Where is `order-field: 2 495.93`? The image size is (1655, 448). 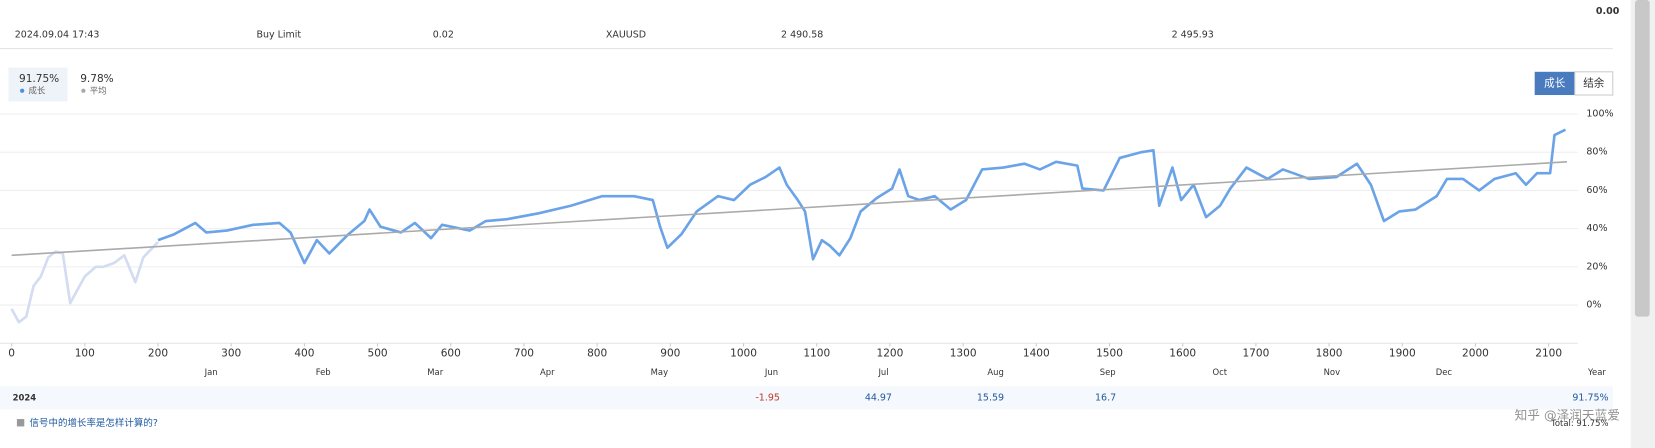 order-field: 2 495.93 is located at coordinates (1193, 34).